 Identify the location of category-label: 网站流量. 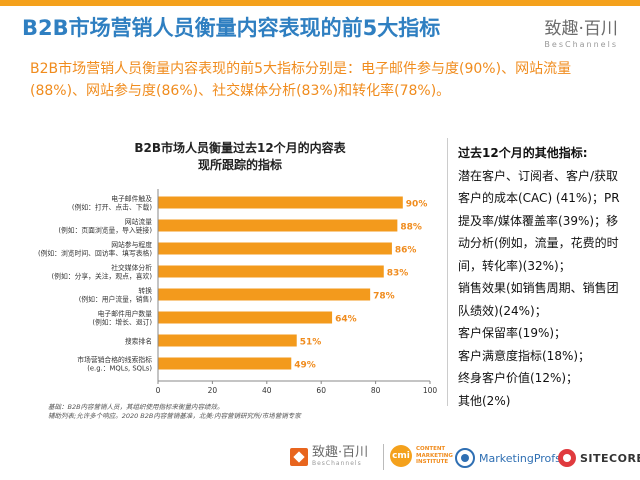
(138, 221).